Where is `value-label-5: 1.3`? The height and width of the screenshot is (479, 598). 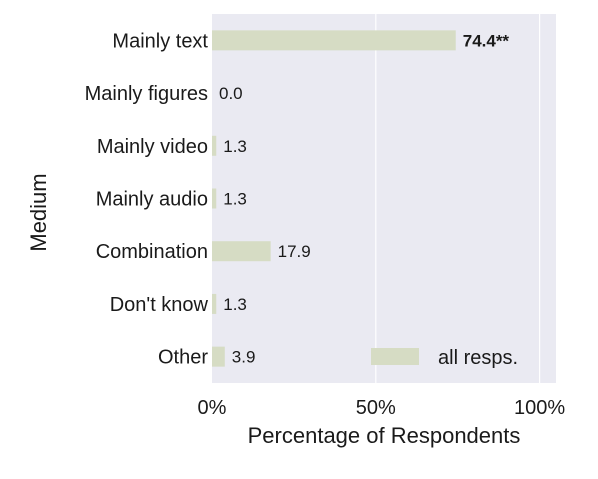 value-label-5: 1.3 is located at coordinates (235, 304).